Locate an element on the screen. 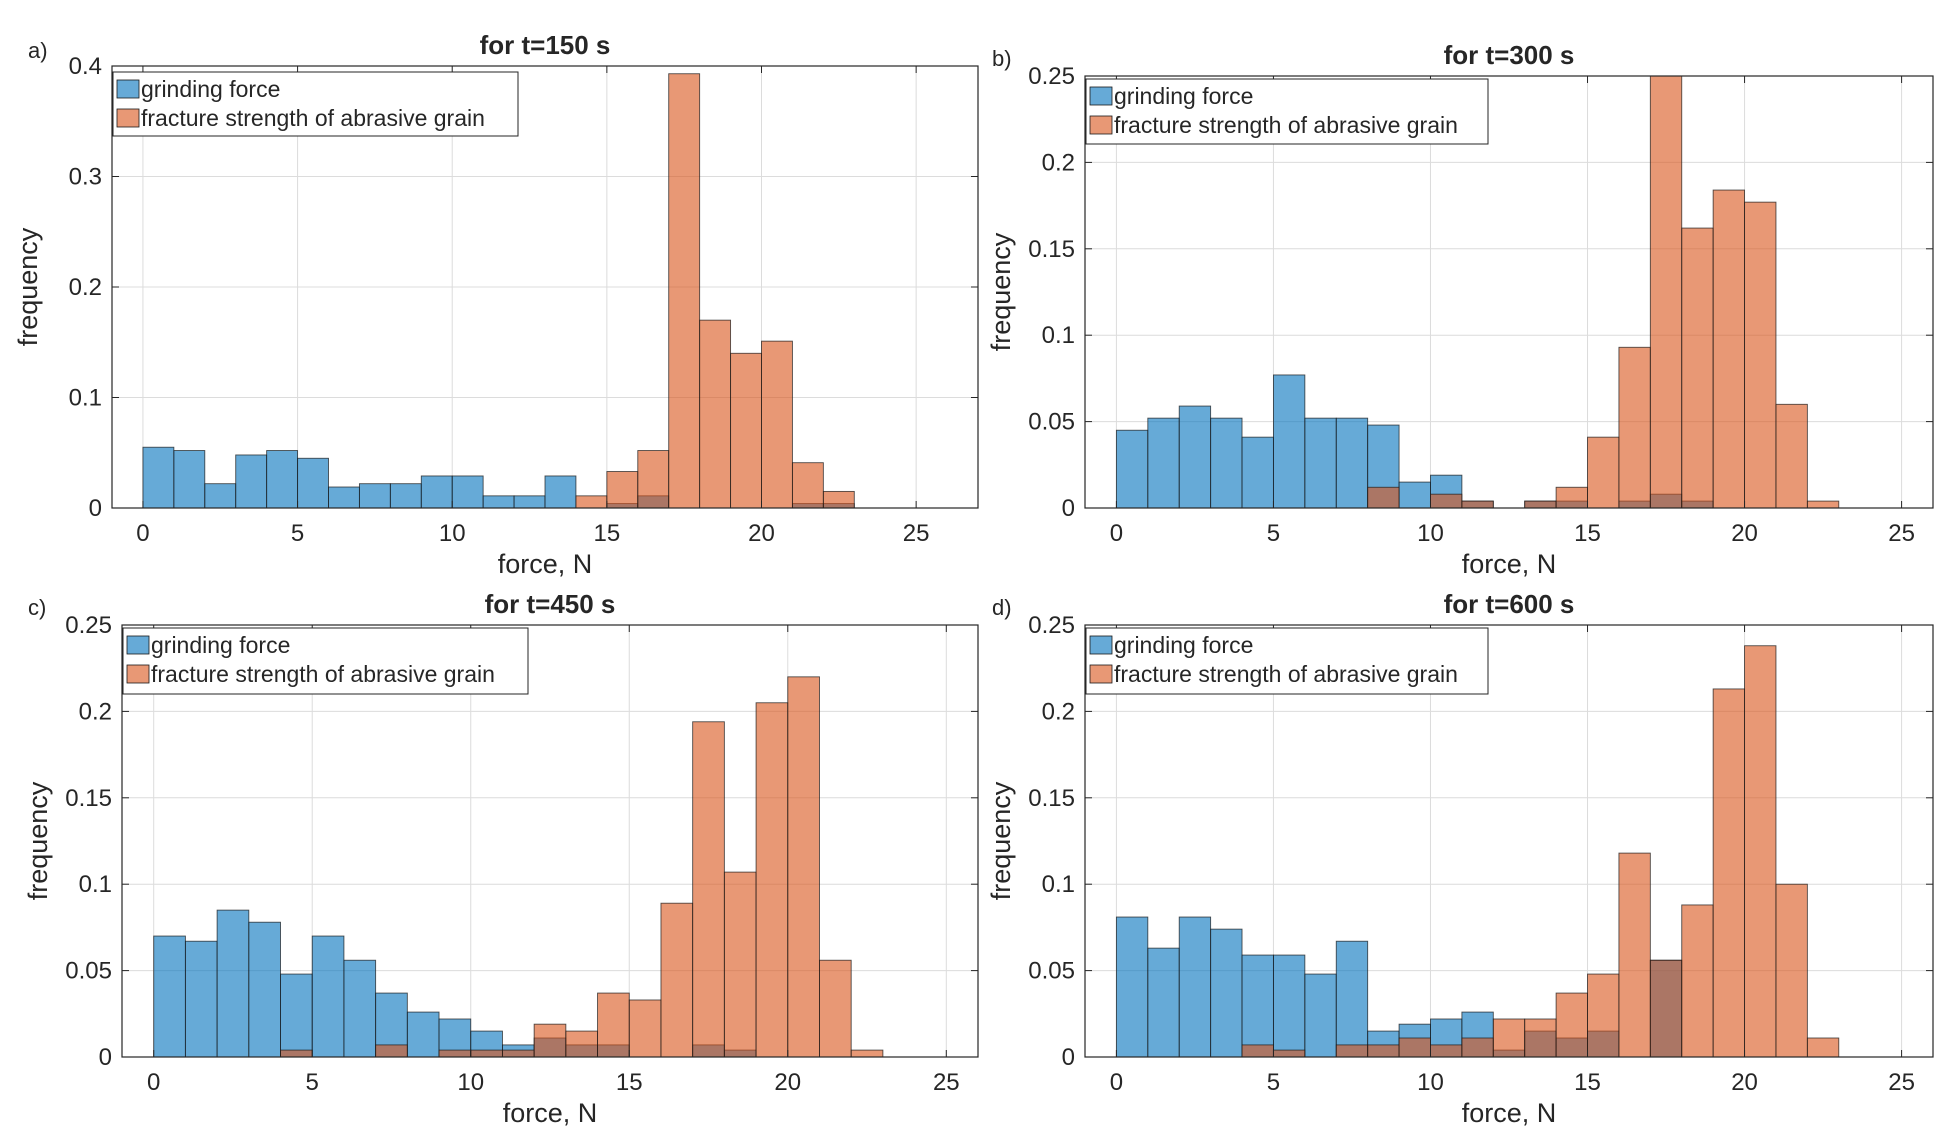  x-tick-label: 5 is located at coordinates (1273, 533).